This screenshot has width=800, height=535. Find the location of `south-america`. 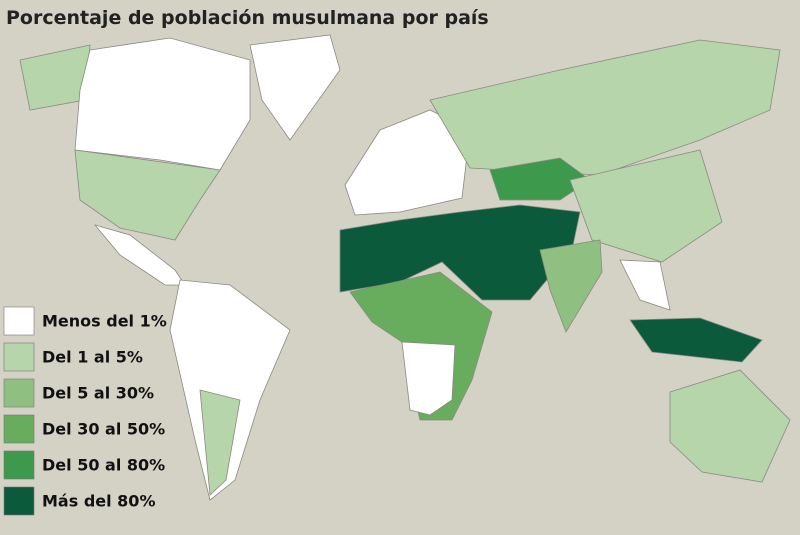

south-america is located at coordinates (230, 390).